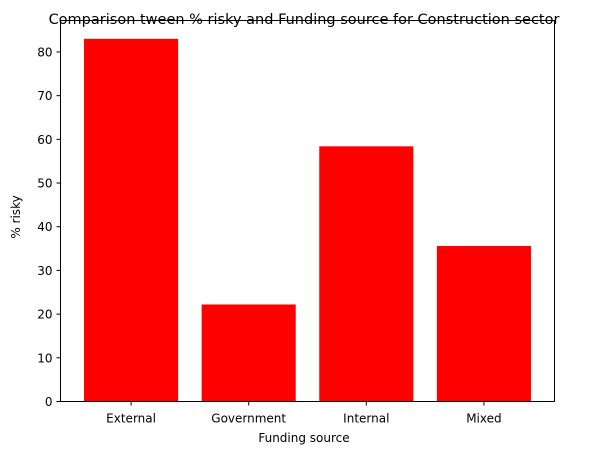  Describe the element at coordinates (44, 184) in the screenshot. I see `y-tick-label: 50` at that location.